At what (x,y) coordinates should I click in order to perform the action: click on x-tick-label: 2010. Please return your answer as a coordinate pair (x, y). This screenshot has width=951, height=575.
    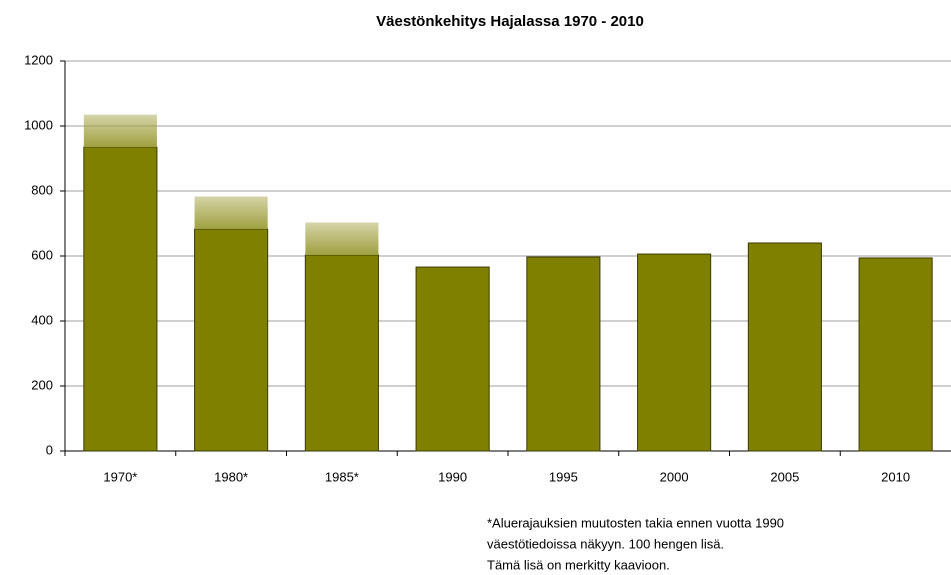
    Looking at the image, I should click on (895, 476).